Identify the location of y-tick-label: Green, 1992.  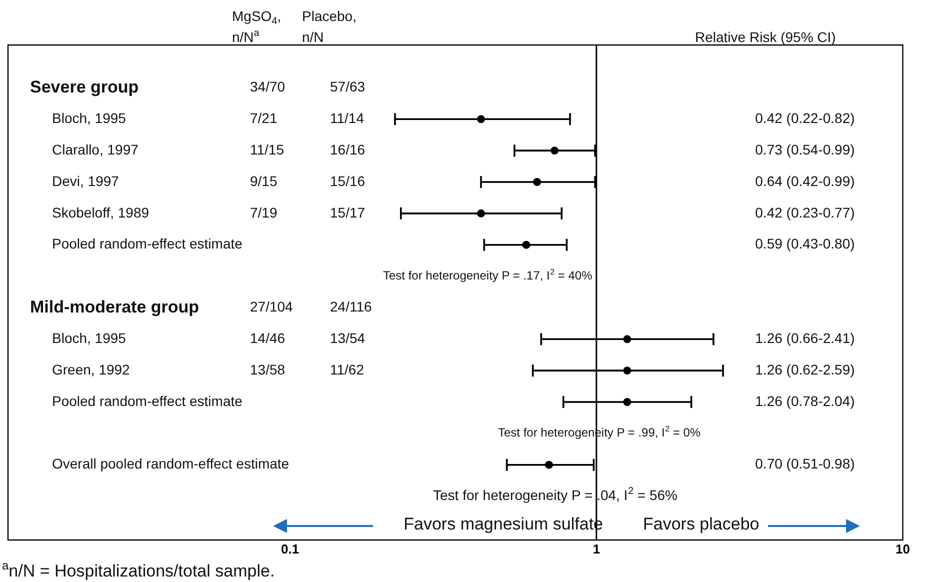
(91, 369).